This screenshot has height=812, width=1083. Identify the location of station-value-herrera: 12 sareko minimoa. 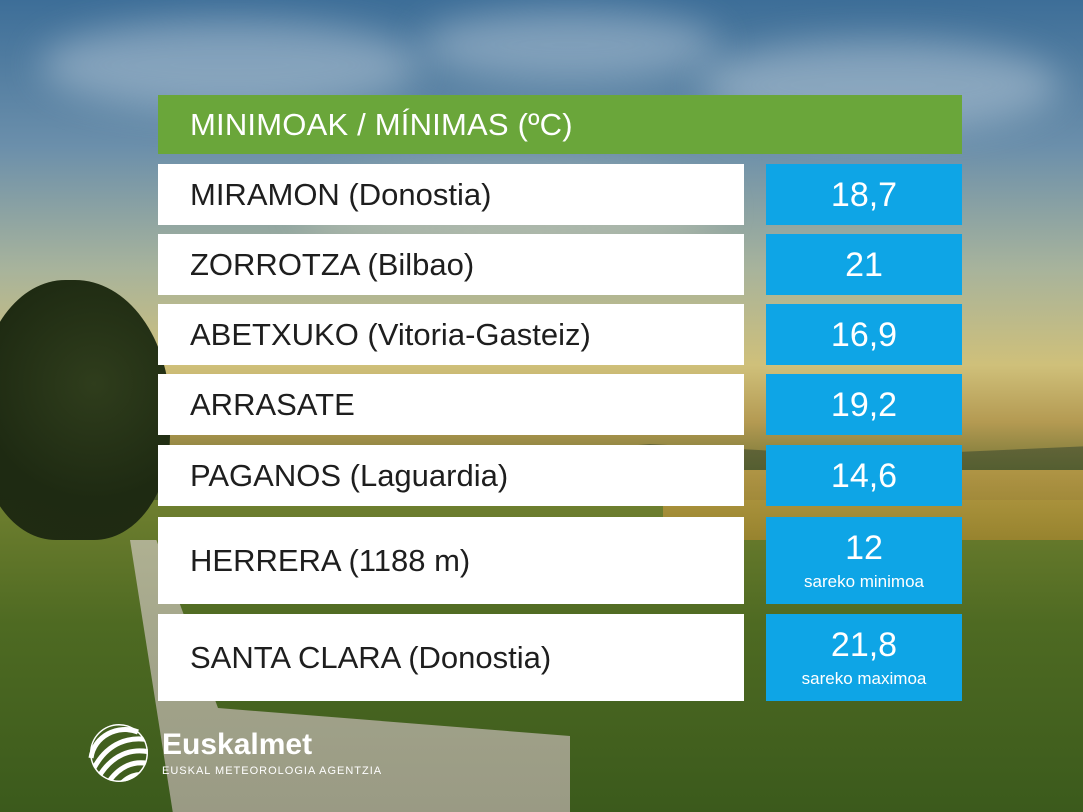
(864, 560).